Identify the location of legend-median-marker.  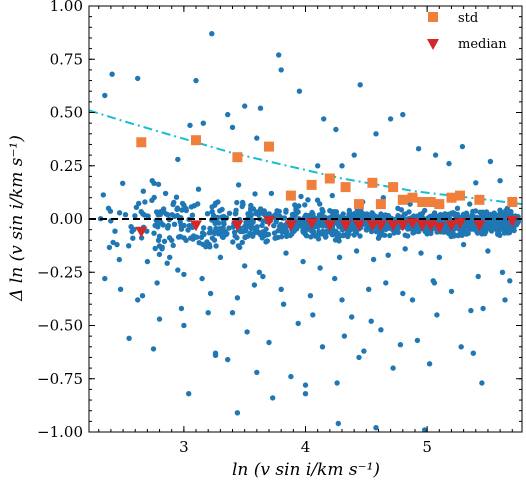
(433, 44).